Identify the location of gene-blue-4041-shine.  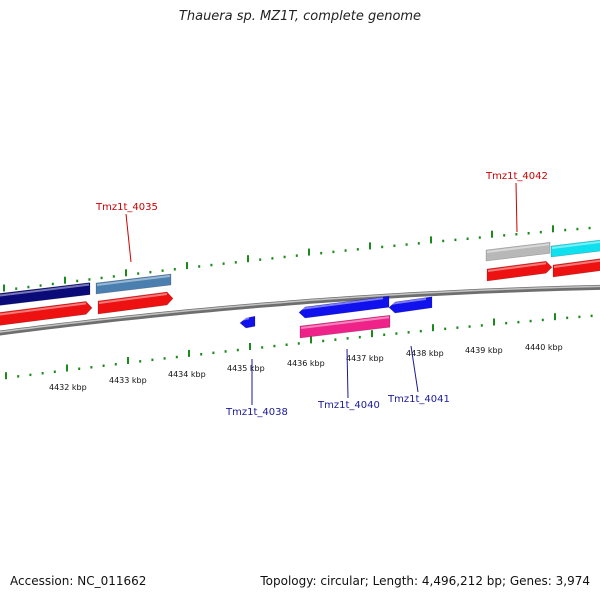
(408, 301).